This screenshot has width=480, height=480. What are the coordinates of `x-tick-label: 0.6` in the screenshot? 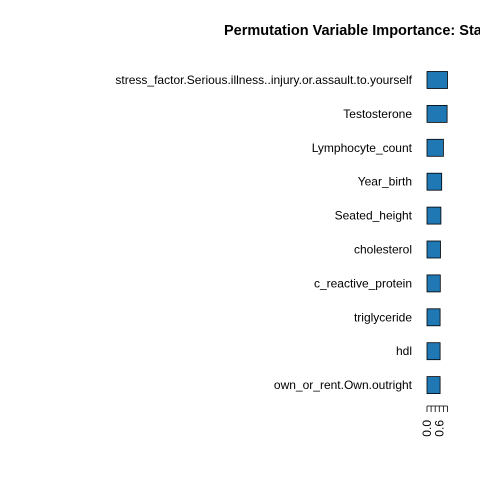 It's located at (439, 428).